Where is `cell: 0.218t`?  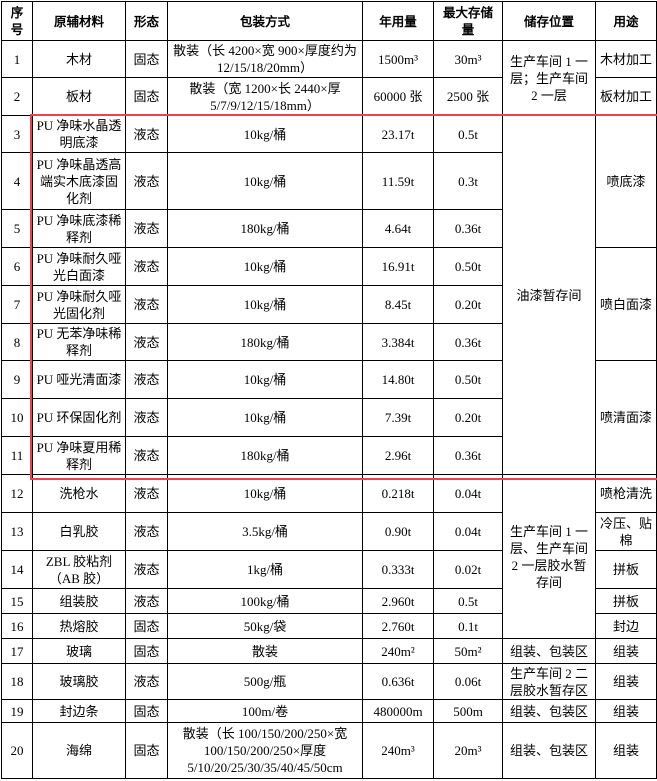
cell: 0.218t is located at coordinates (398, 494).